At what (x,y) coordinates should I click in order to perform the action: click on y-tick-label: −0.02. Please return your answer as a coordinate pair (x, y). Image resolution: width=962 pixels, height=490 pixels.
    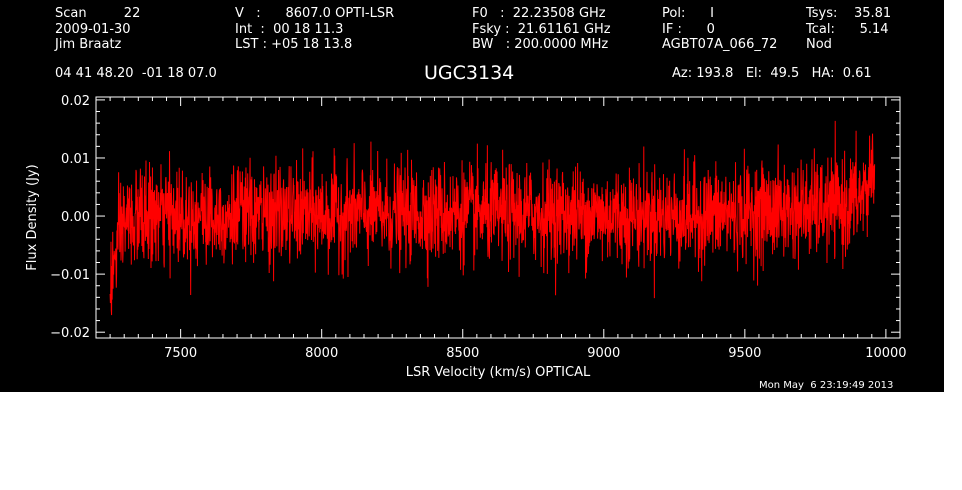
    Looking at the image, I should click on (70, 333).